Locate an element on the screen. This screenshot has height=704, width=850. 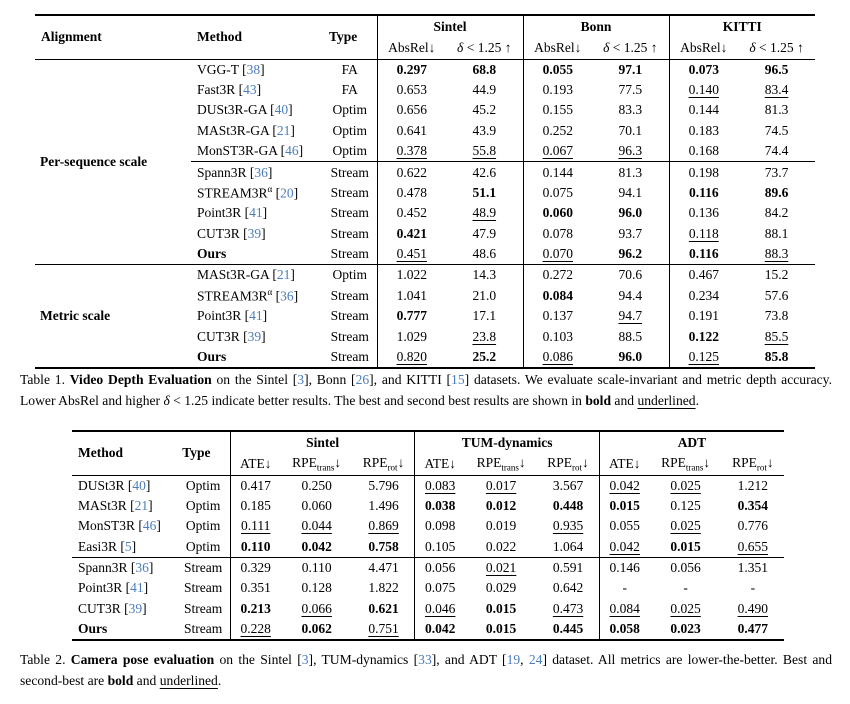
citation-link: 38 is located at coordinates (253, 69).